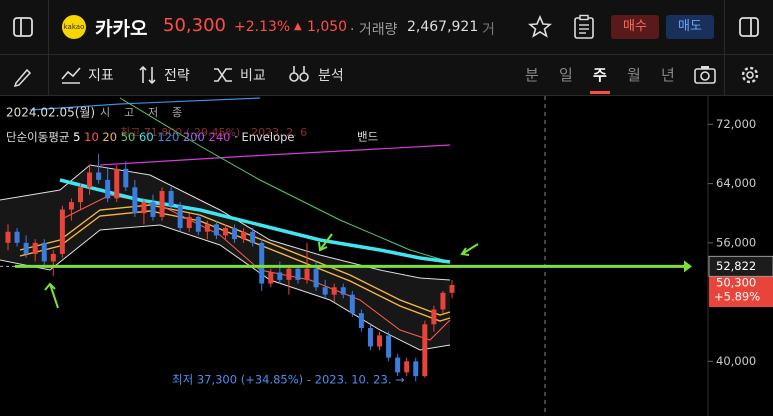 Image resolution: width=773 pixels, height=416 pixels. Describe the element at coordinates (253, 76) in the screenshot. I see `tool-button: 비교` at that location.